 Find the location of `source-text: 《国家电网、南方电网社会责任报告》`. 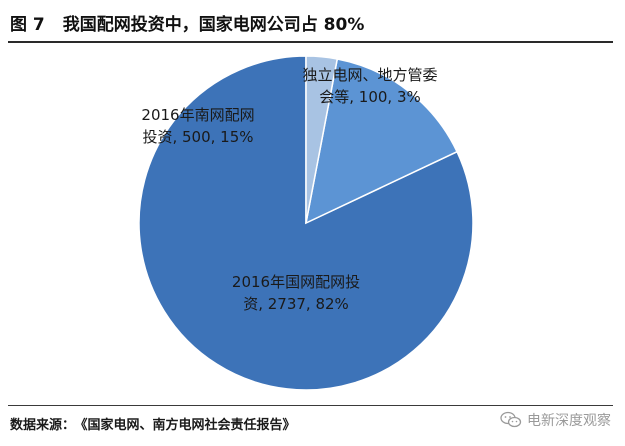

source-text: 《国家电网、南方电网社会责任报告》 is located at coordinates (188, 425).